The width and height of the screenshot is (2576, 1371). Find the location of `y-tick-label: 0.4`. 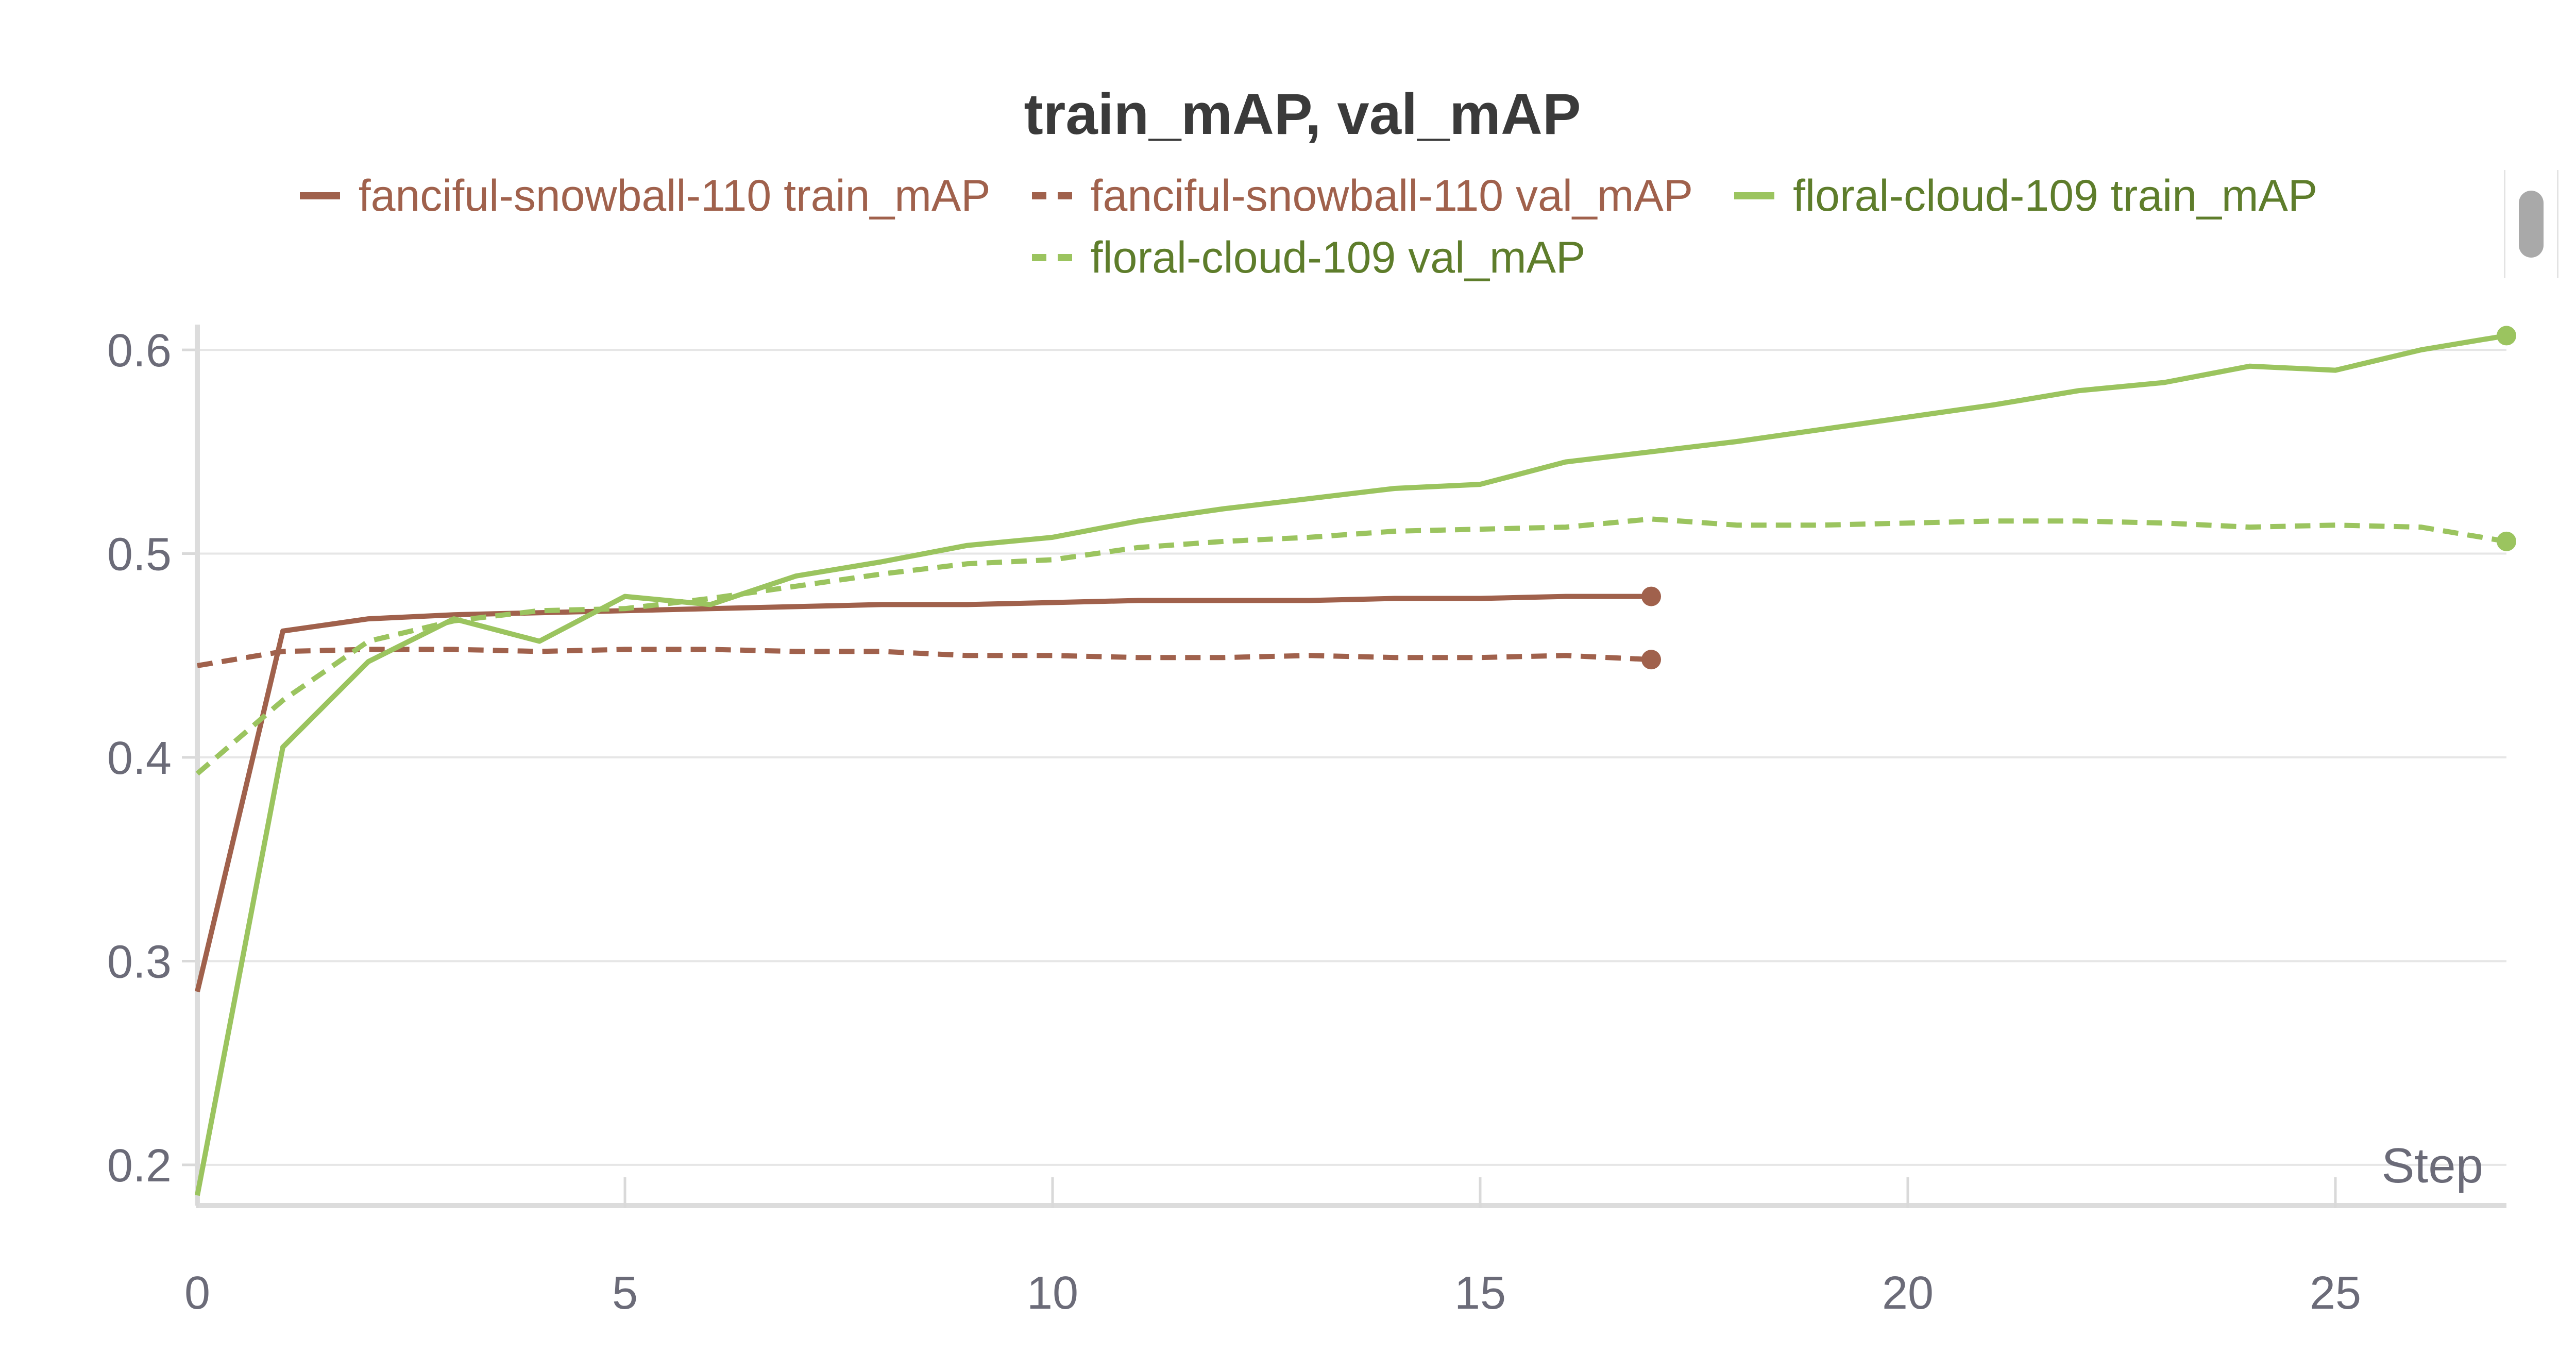

y-tick-label: 0.4 is located at coordinates (139, 759).